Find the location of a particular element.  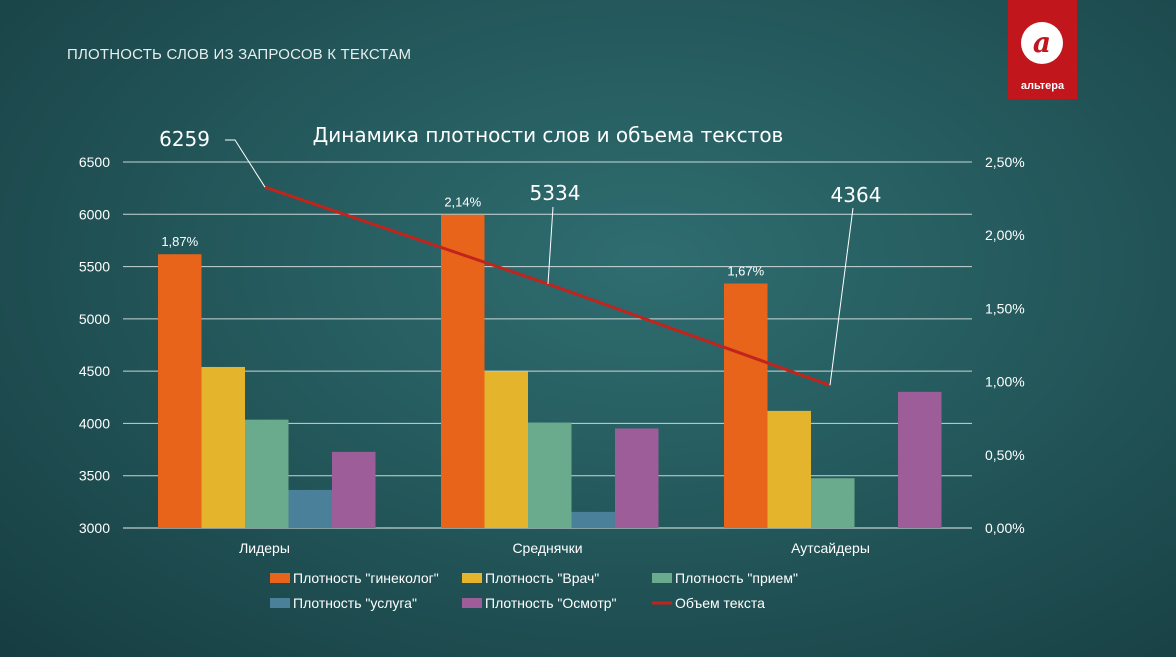

logo-text: альтера is located at coordinates (1042, 86).